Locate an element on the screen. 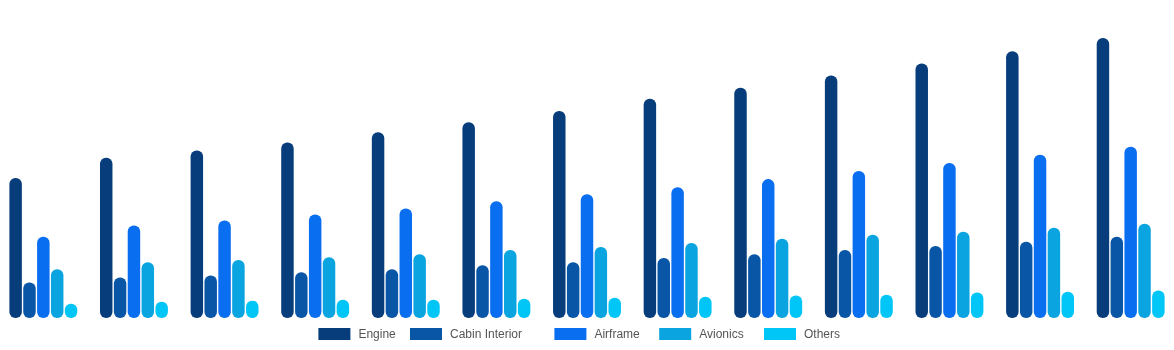  legend-label: Others is located at coordinates (822, 334).